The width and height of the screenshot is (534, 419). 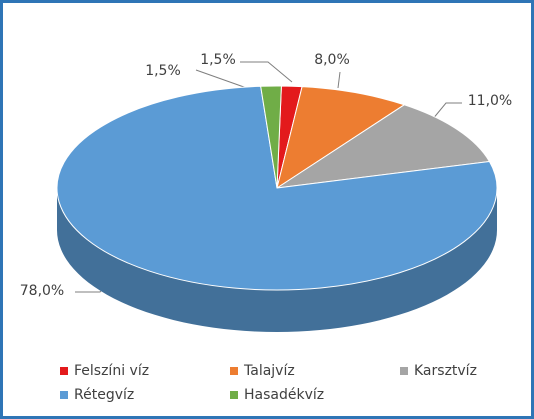 I want to click on data-label: 8,0%, so click(x=332, y=60).